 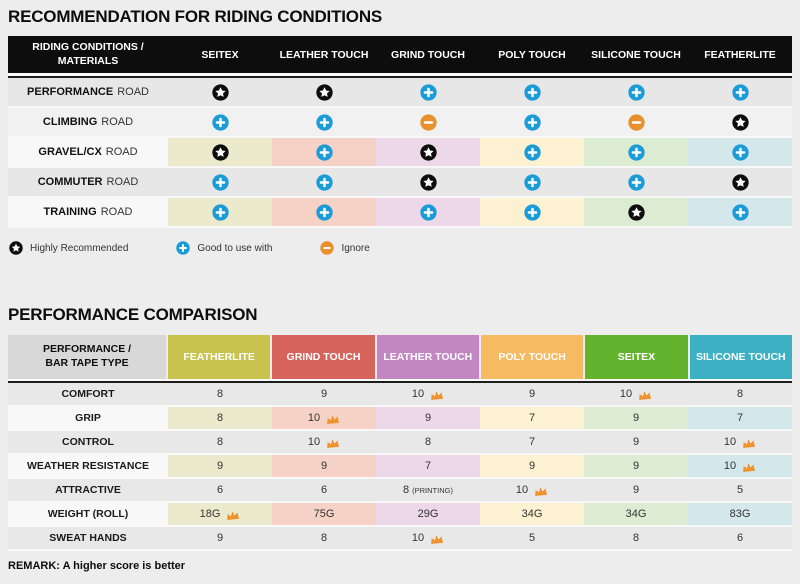 I want to click on performance-row: SWEAT HANDS 9 8 10 5 8 6, so click(x=400, y=539).